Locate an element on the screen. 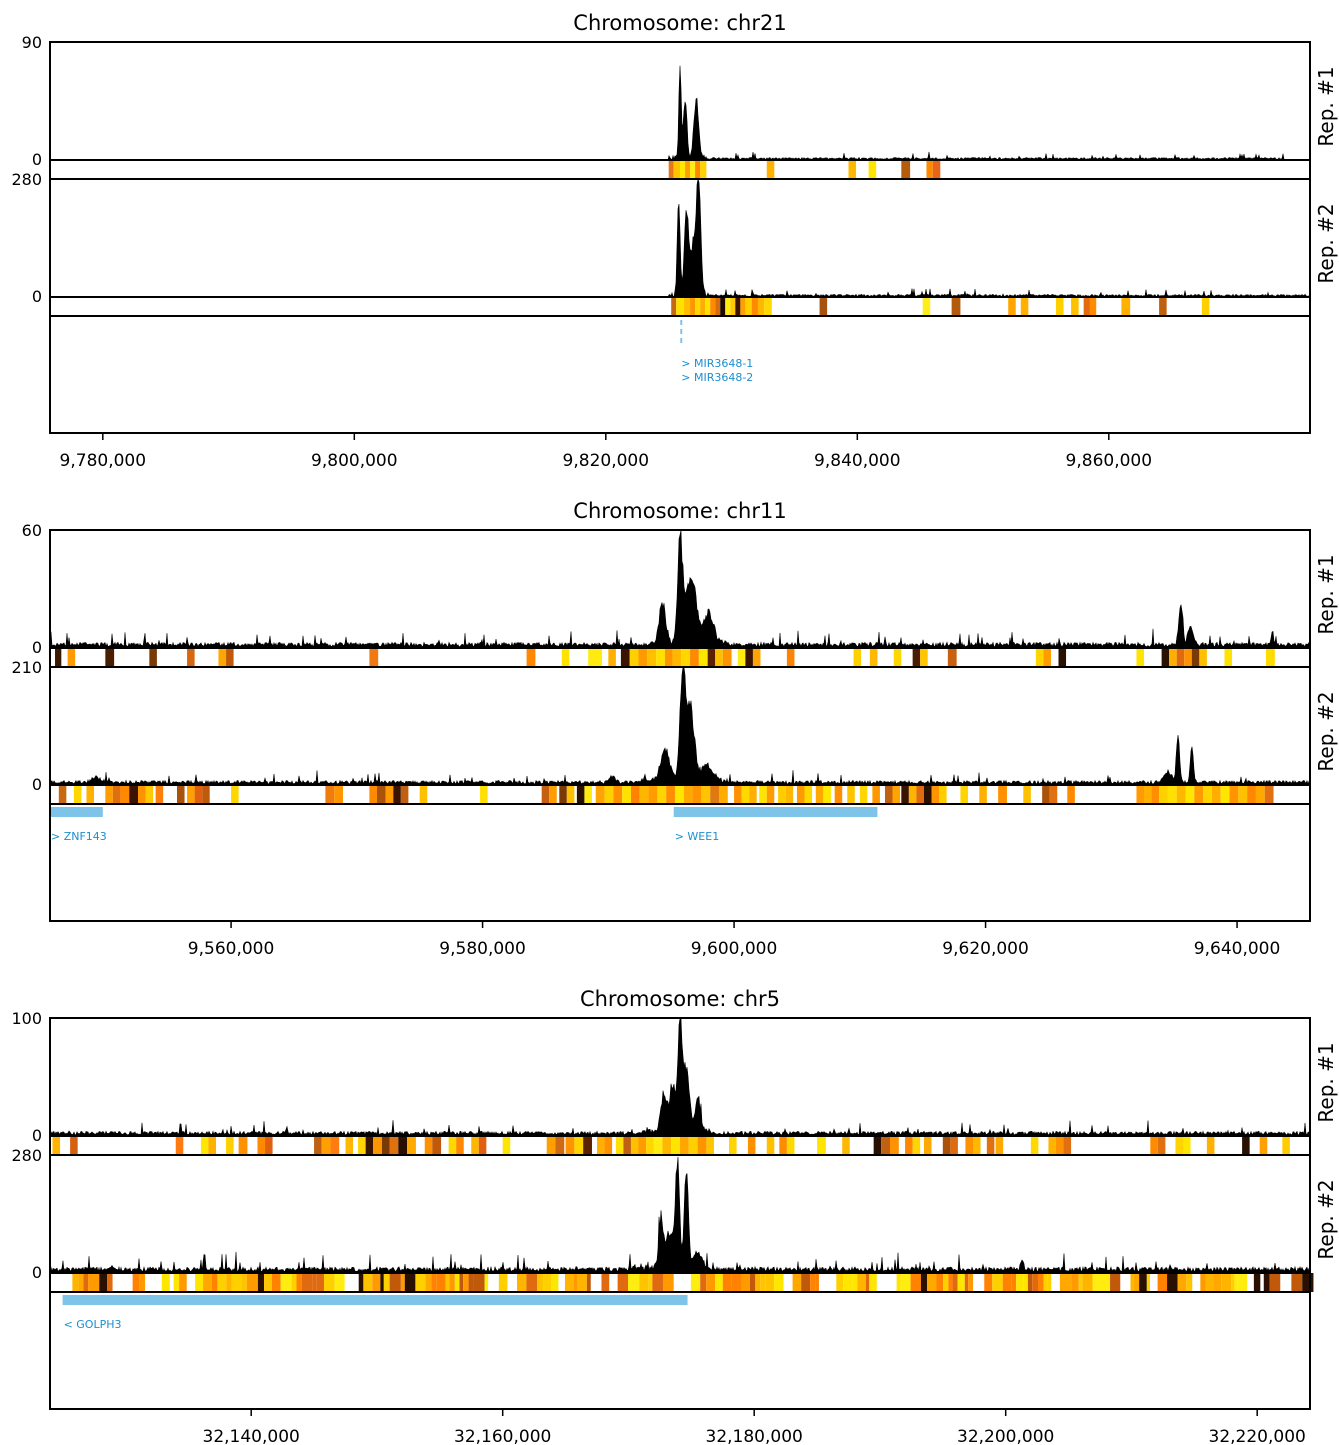  y-max-label: 280 is located at coordinates (26, 179).